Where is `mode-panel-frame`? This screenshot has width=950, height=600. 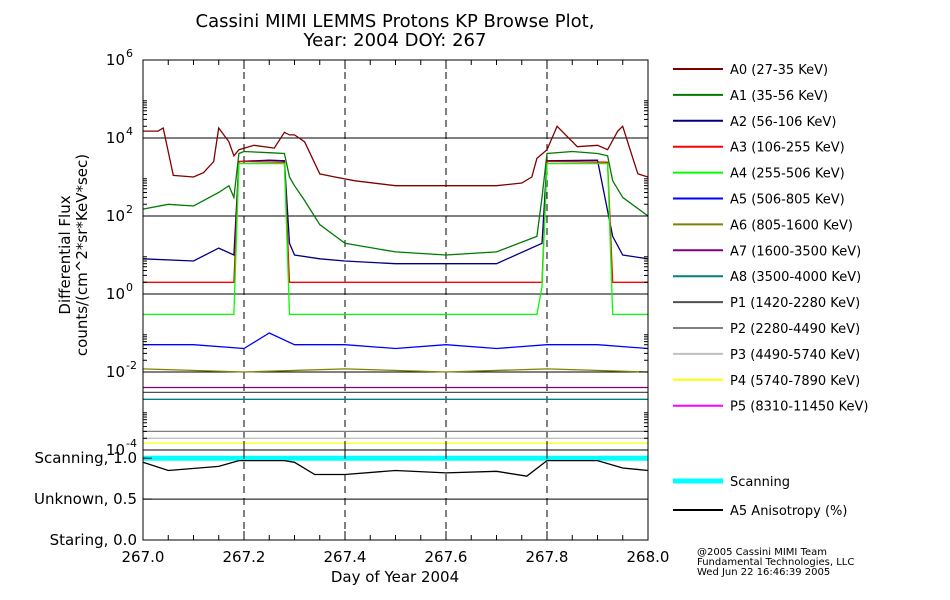 mode-panel-frame is located at coordinates (395, 495).